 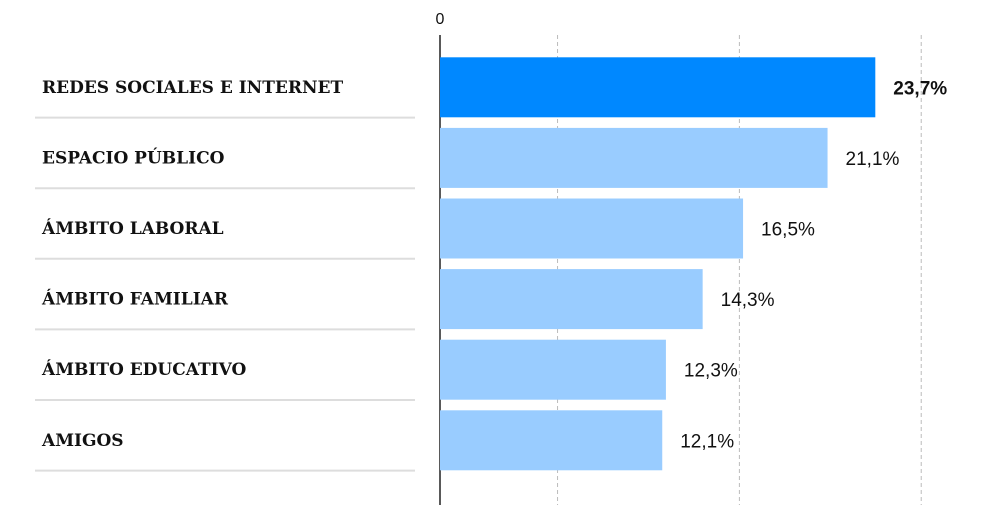 What do you see at coordinates (133, 157) in the screenshot?
I see `category-label: ESPACIO PÚBLICO` at bounding box center [133, 157].